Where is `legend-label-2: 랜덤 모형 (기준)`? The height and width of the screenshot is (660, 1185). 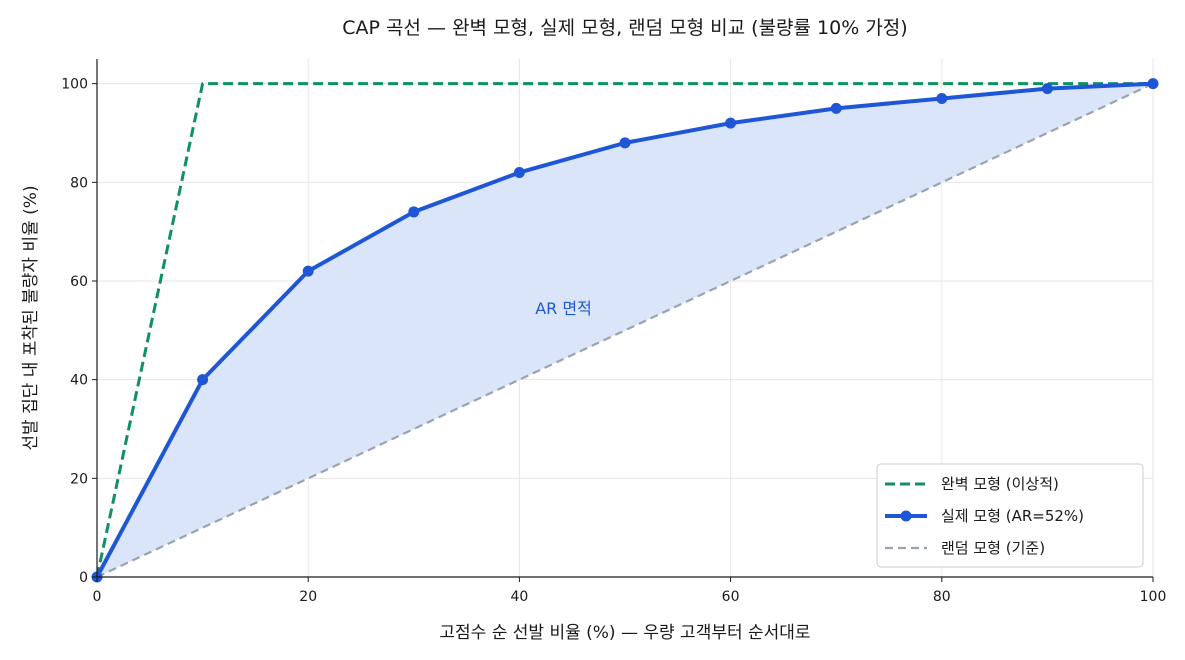
legend-label-2: 랜덤 모형 (기준) is located at coordinates (993, 548).